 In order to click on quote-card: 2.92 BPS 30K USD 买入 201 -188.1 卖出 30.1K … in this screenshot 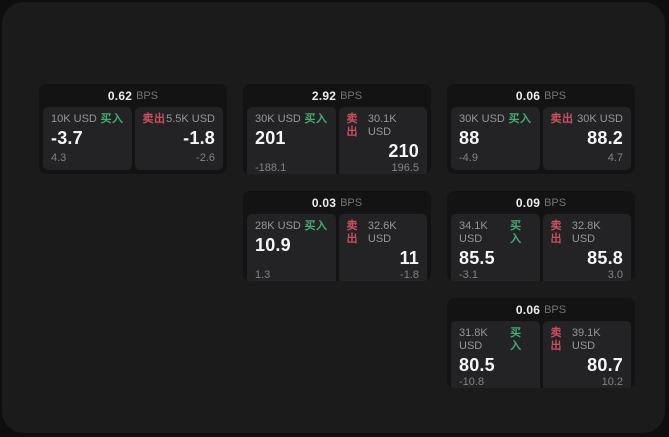, I will do `click(337, 129)`.